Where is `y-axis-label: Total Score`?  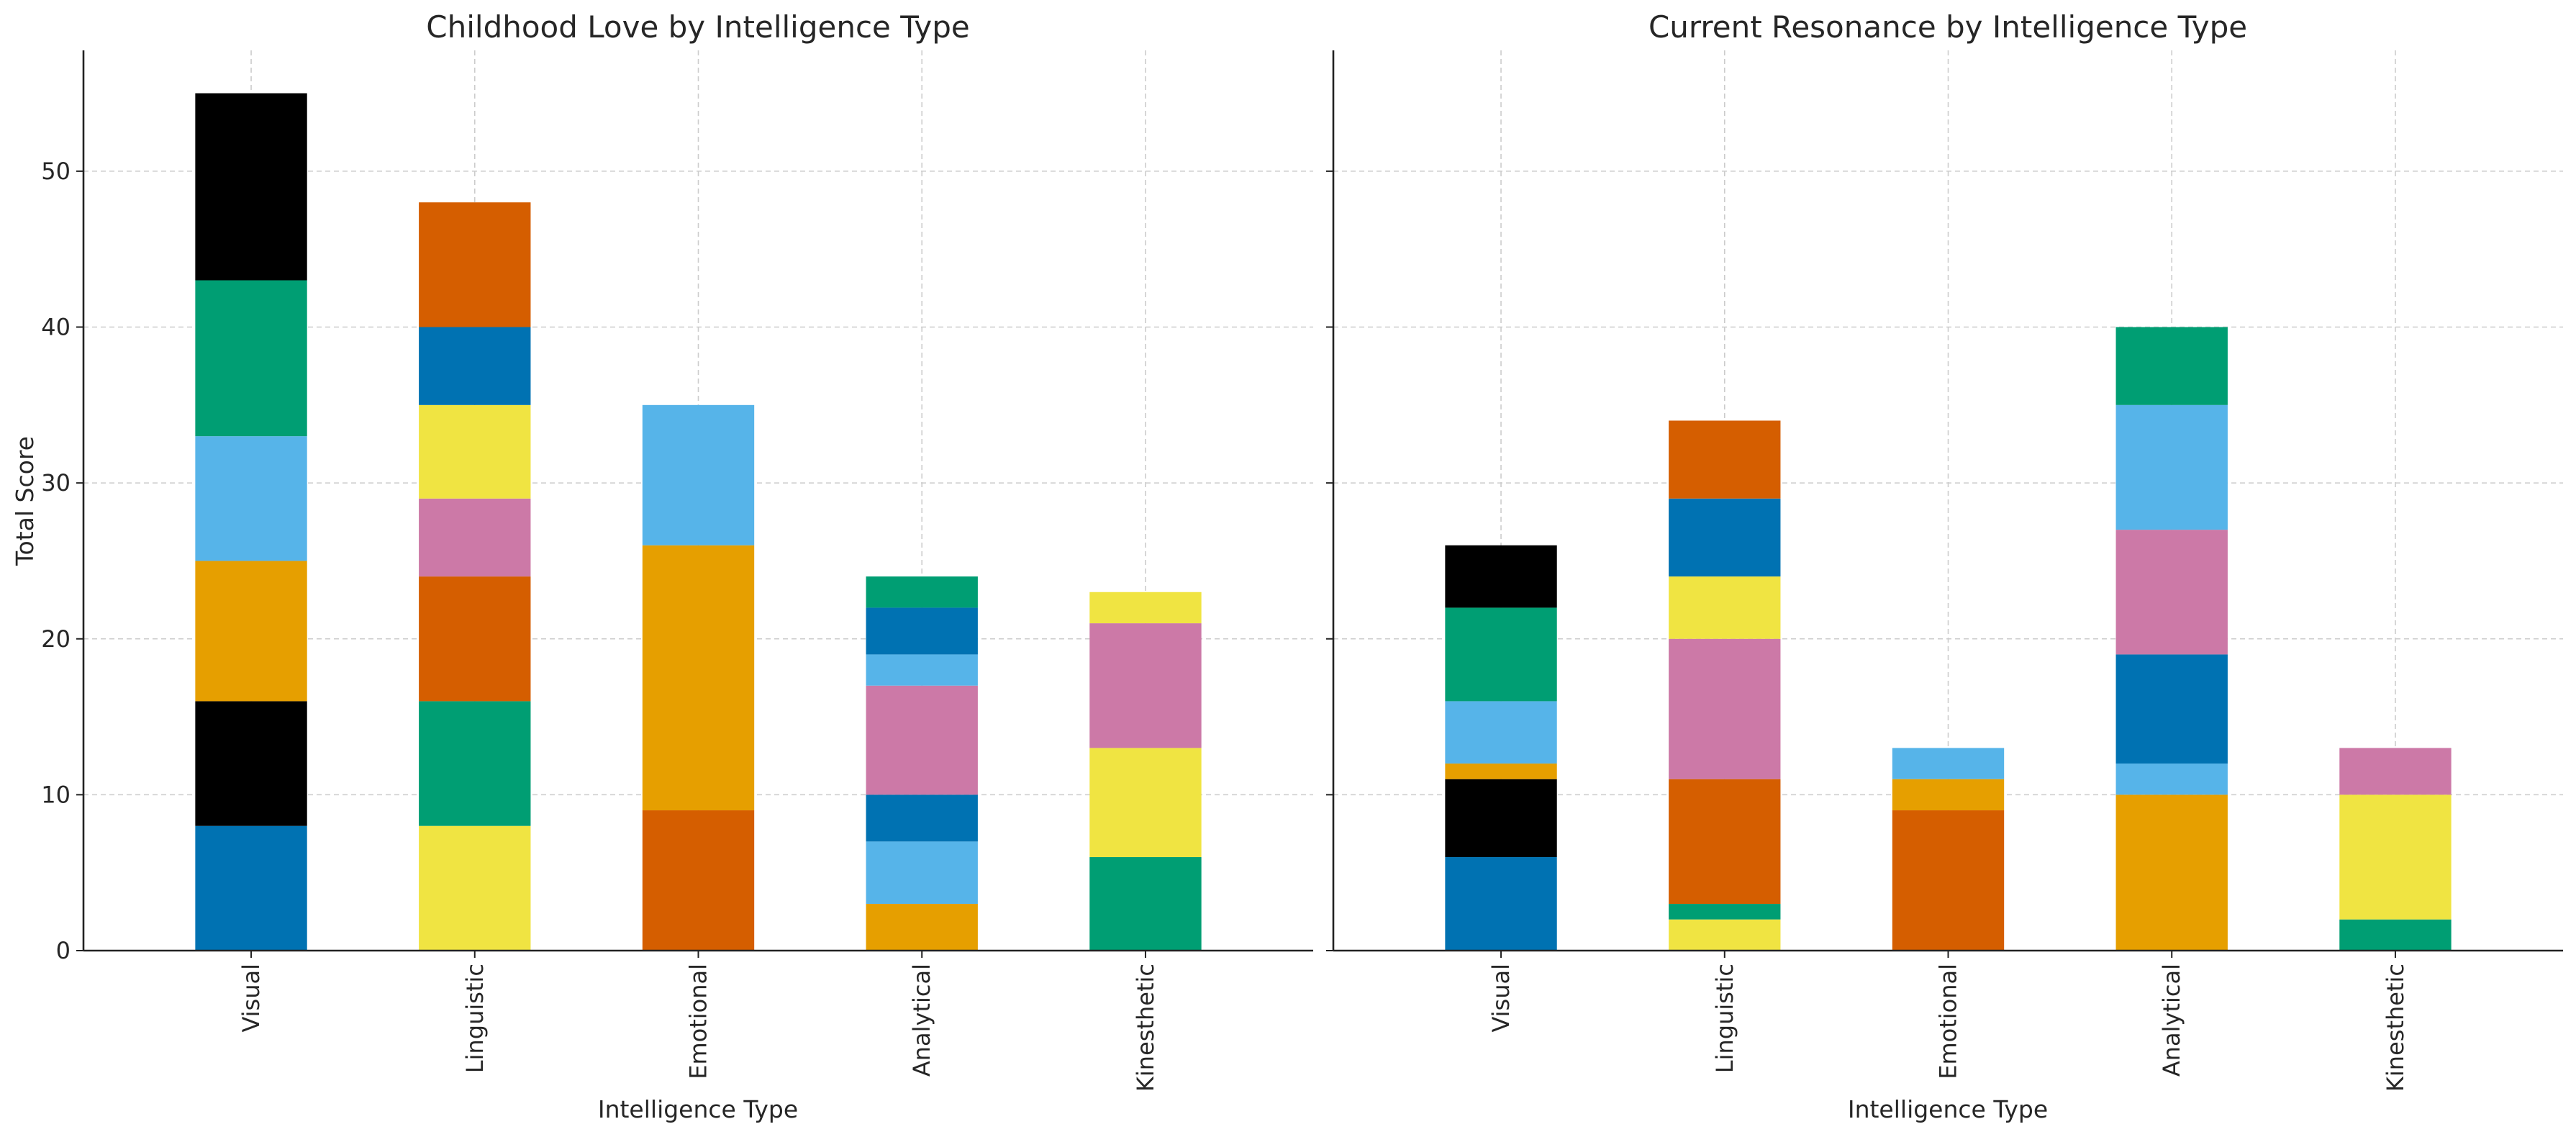
y-axis-label: Total Score is located at coordinates (25, 501).